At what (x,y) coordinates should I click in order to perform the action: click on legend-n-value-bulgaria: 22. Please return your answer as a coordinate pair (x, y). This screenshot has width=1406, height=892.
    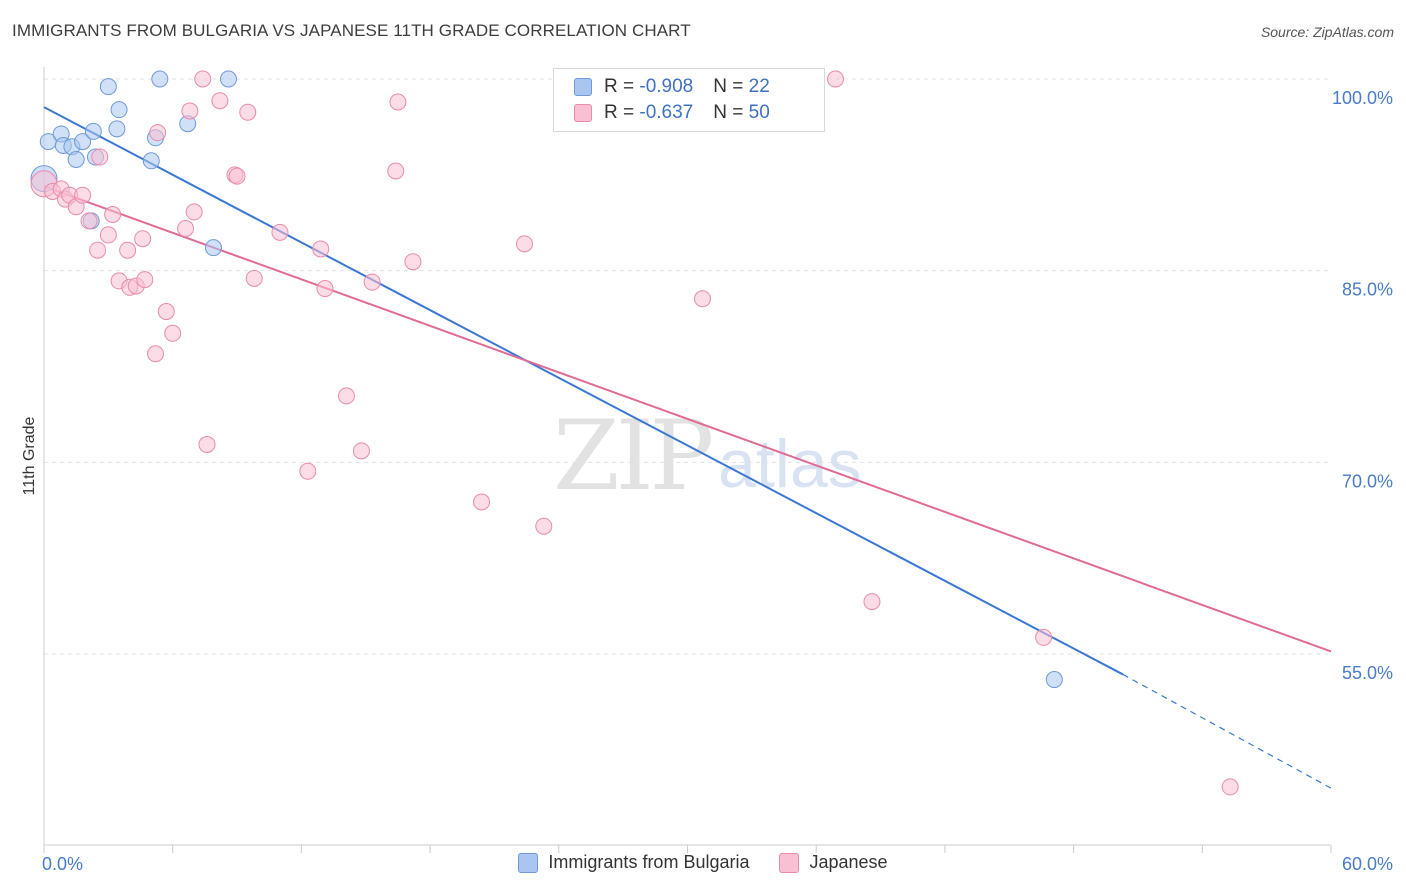
    Looking at the image, I should click on (759, 86).